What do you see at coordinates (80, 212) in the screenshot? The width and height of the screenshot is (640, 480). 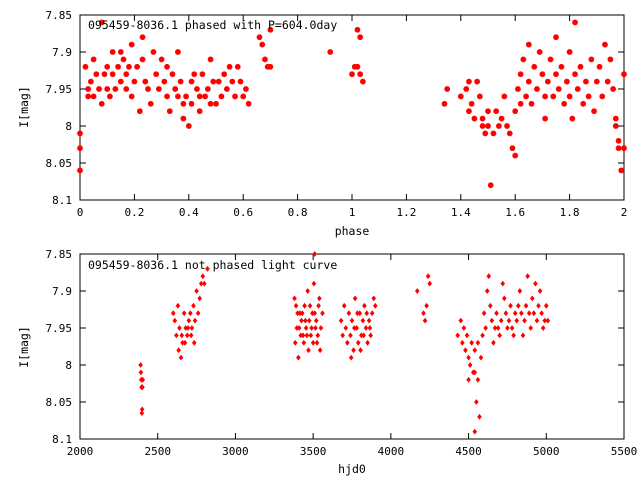 I see `x-tick-label: 0` at bounding box center [80, 212].